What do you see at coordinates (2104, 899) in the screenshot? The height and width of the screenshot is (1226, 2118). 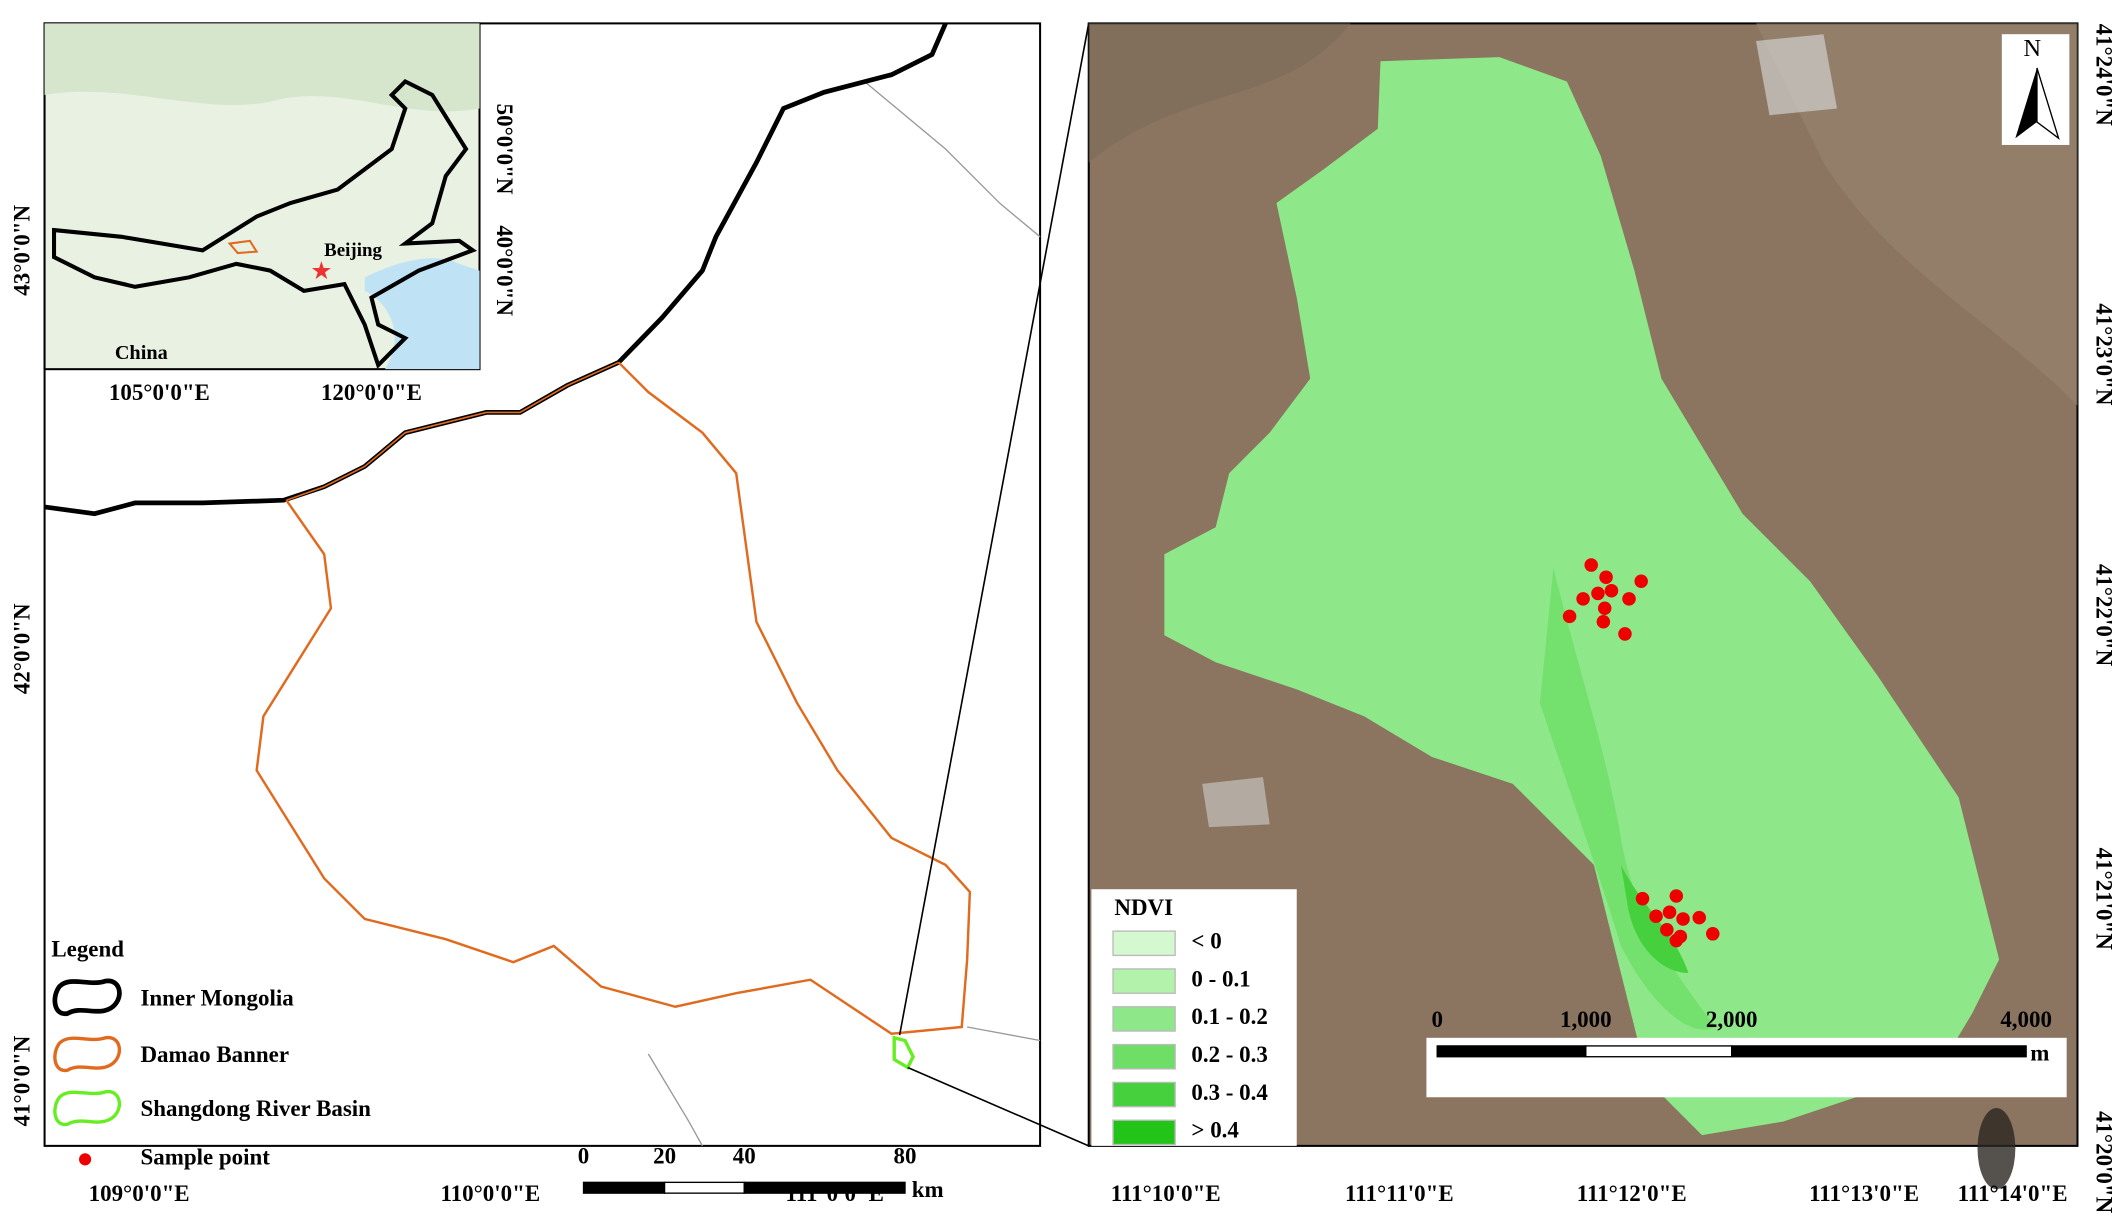 I see `lat-label: 41°21'0"N` at bounding box center [2104, 899].